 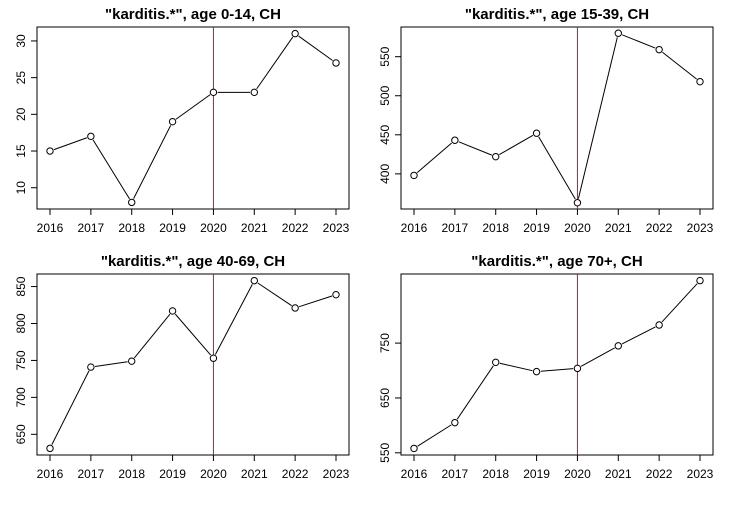 What do you see at coordinates (21, 286) in the screenshot?
I see `y-tick-label: 850` at bounding box center [21, 286].